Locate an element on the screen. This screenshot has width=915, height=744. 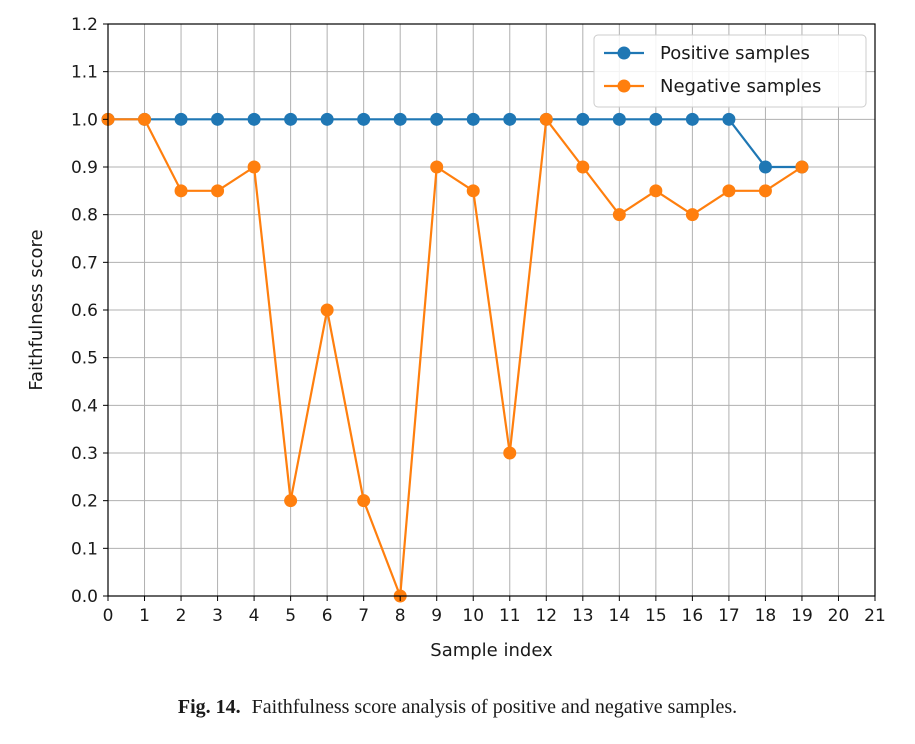
y-tick-label: 0.8 is located at coordinates (84, 216).